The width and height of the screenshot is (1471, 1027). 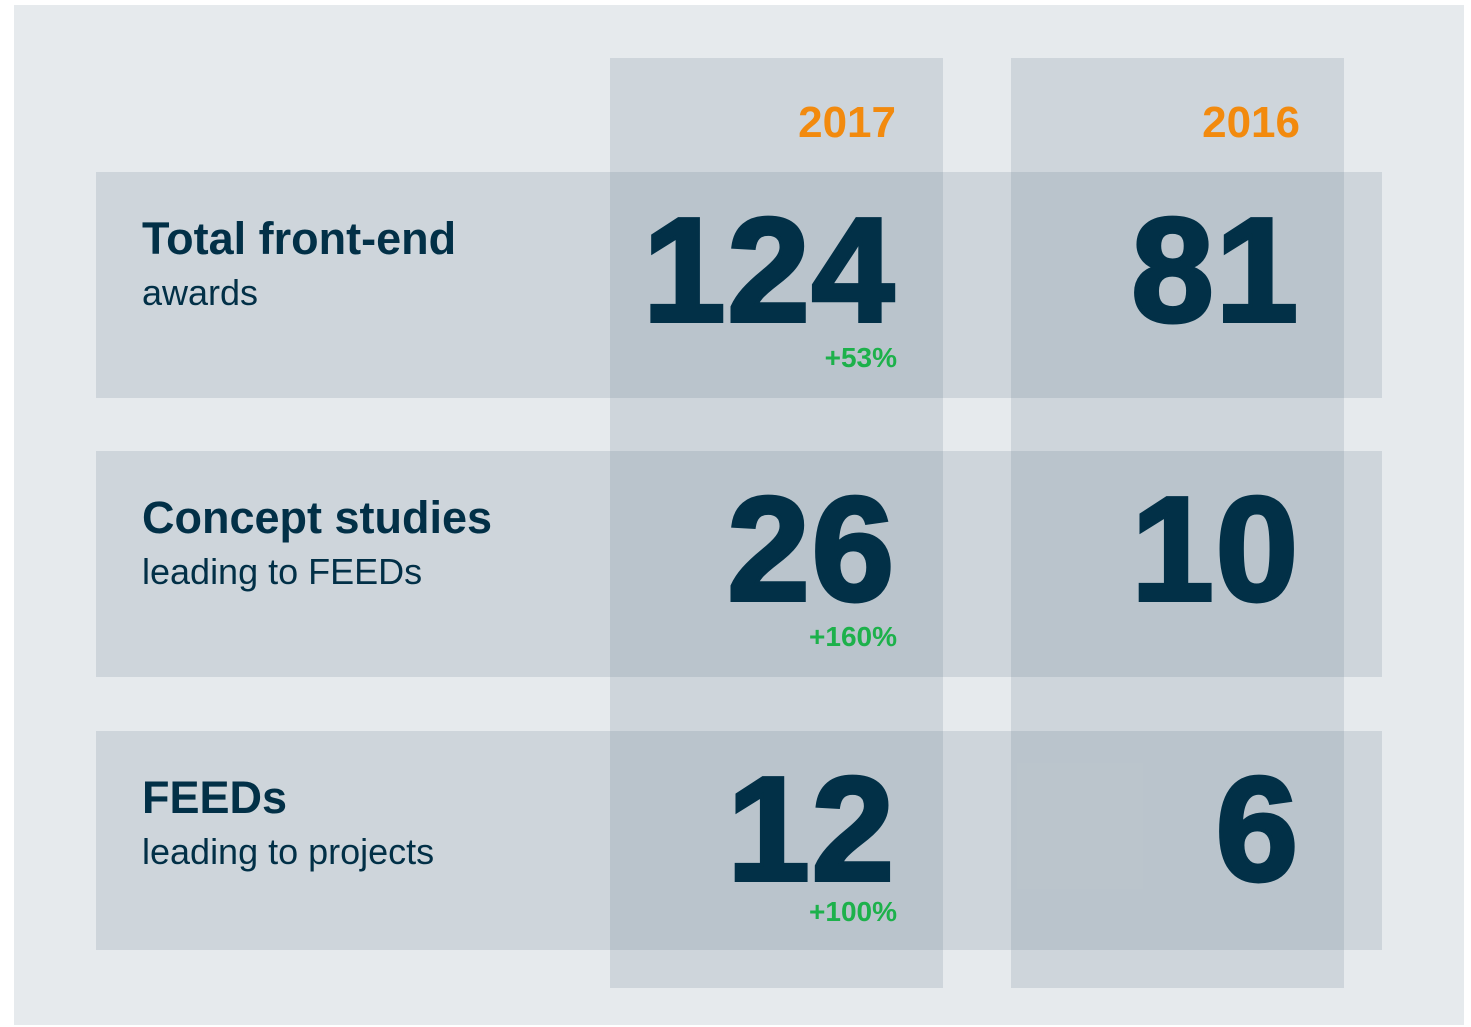 I want to click on column-header: 2017, so click(x=847, y=122).